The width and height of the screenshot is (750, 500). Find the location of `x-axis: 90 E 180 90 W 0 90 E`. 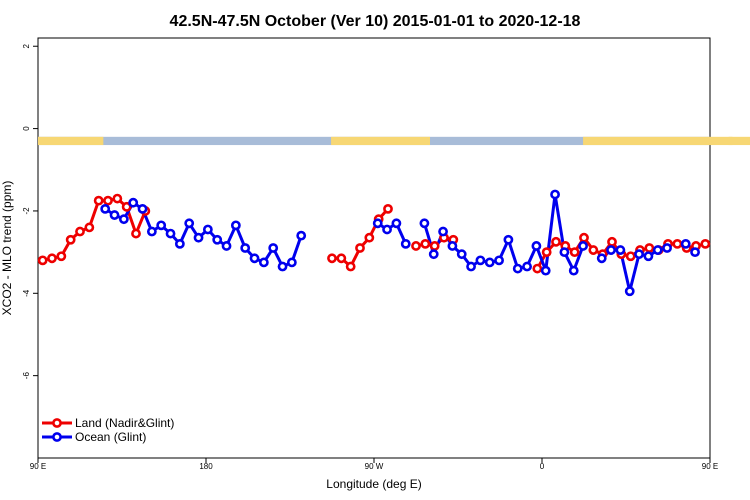

x-axis: 90 E 180 90 W 0 90 E is located at coordinates (374, 464).